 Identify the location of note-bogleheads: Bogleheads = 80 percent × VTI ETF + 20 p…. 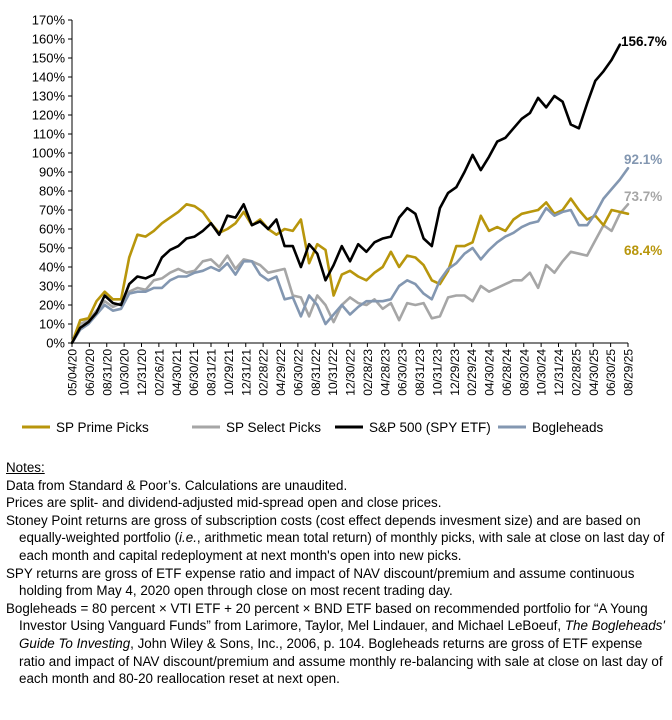
(337, 644).